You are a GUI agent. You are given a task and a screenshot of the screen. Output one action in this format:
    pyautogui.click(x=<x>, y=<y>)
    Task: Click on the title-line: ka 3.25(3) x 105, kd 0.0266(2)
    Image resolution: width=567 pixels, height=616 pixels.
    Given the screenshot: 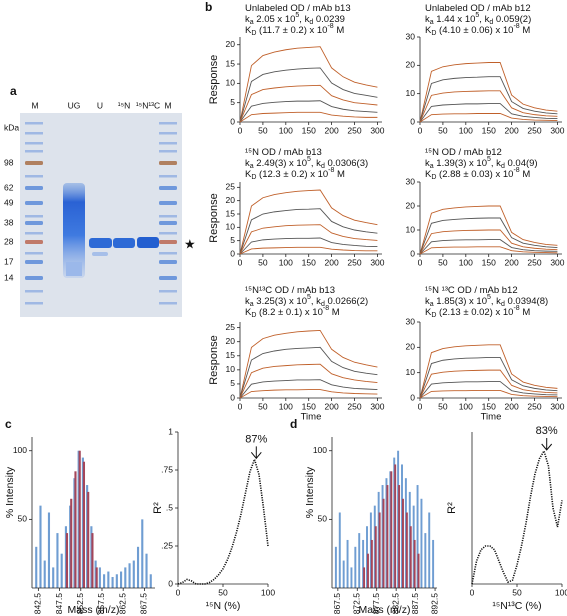 What is the action you would take?
    pyautogui.click(x=306, y=301)
    